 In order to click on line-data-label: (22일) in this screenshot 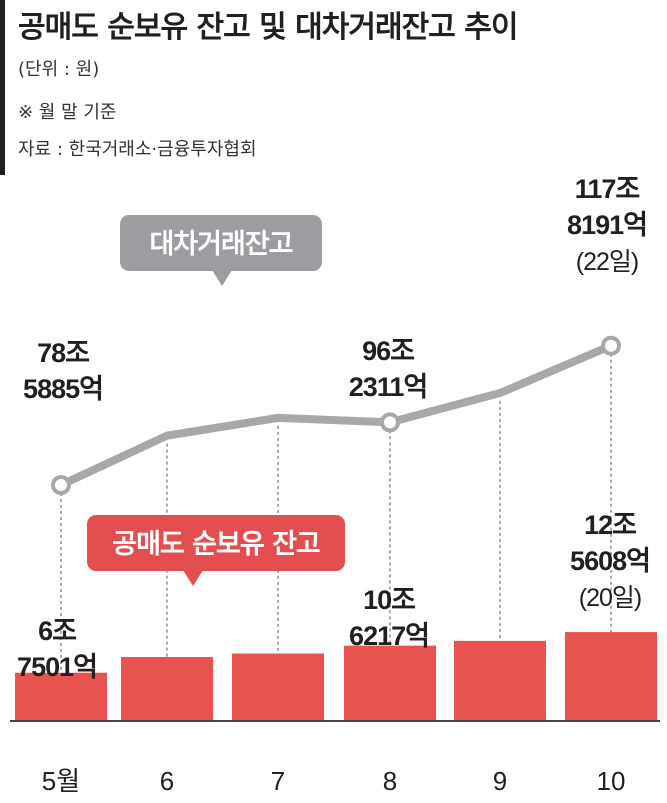, I will do `click(607, 262)`.